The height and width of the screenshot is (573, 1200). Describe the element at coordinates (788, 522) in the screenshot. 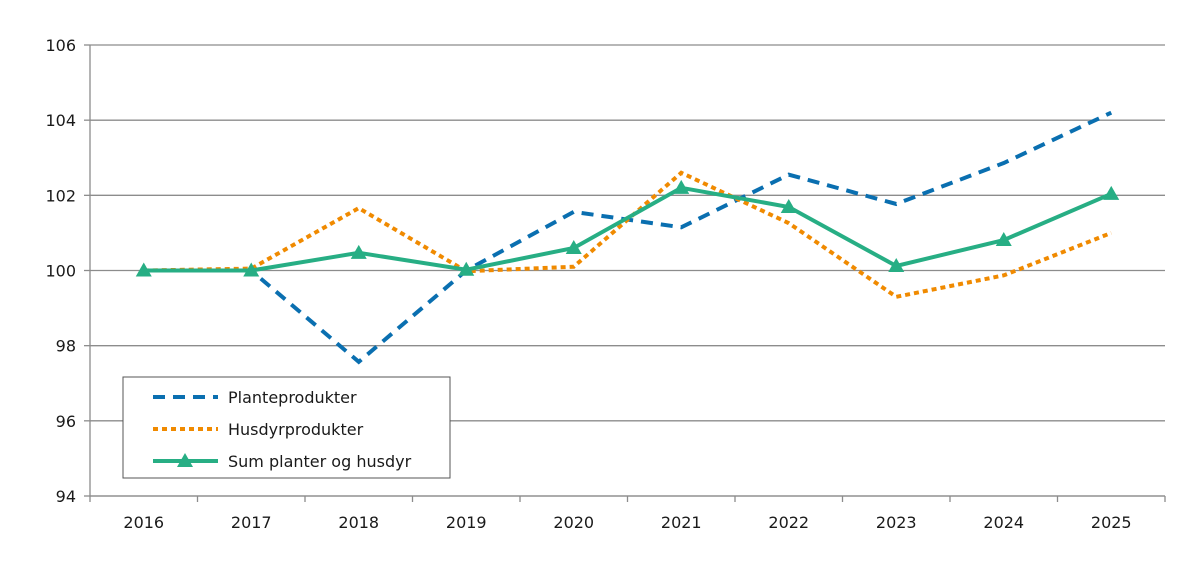

I see `x-tick-label: 2022` at that location.